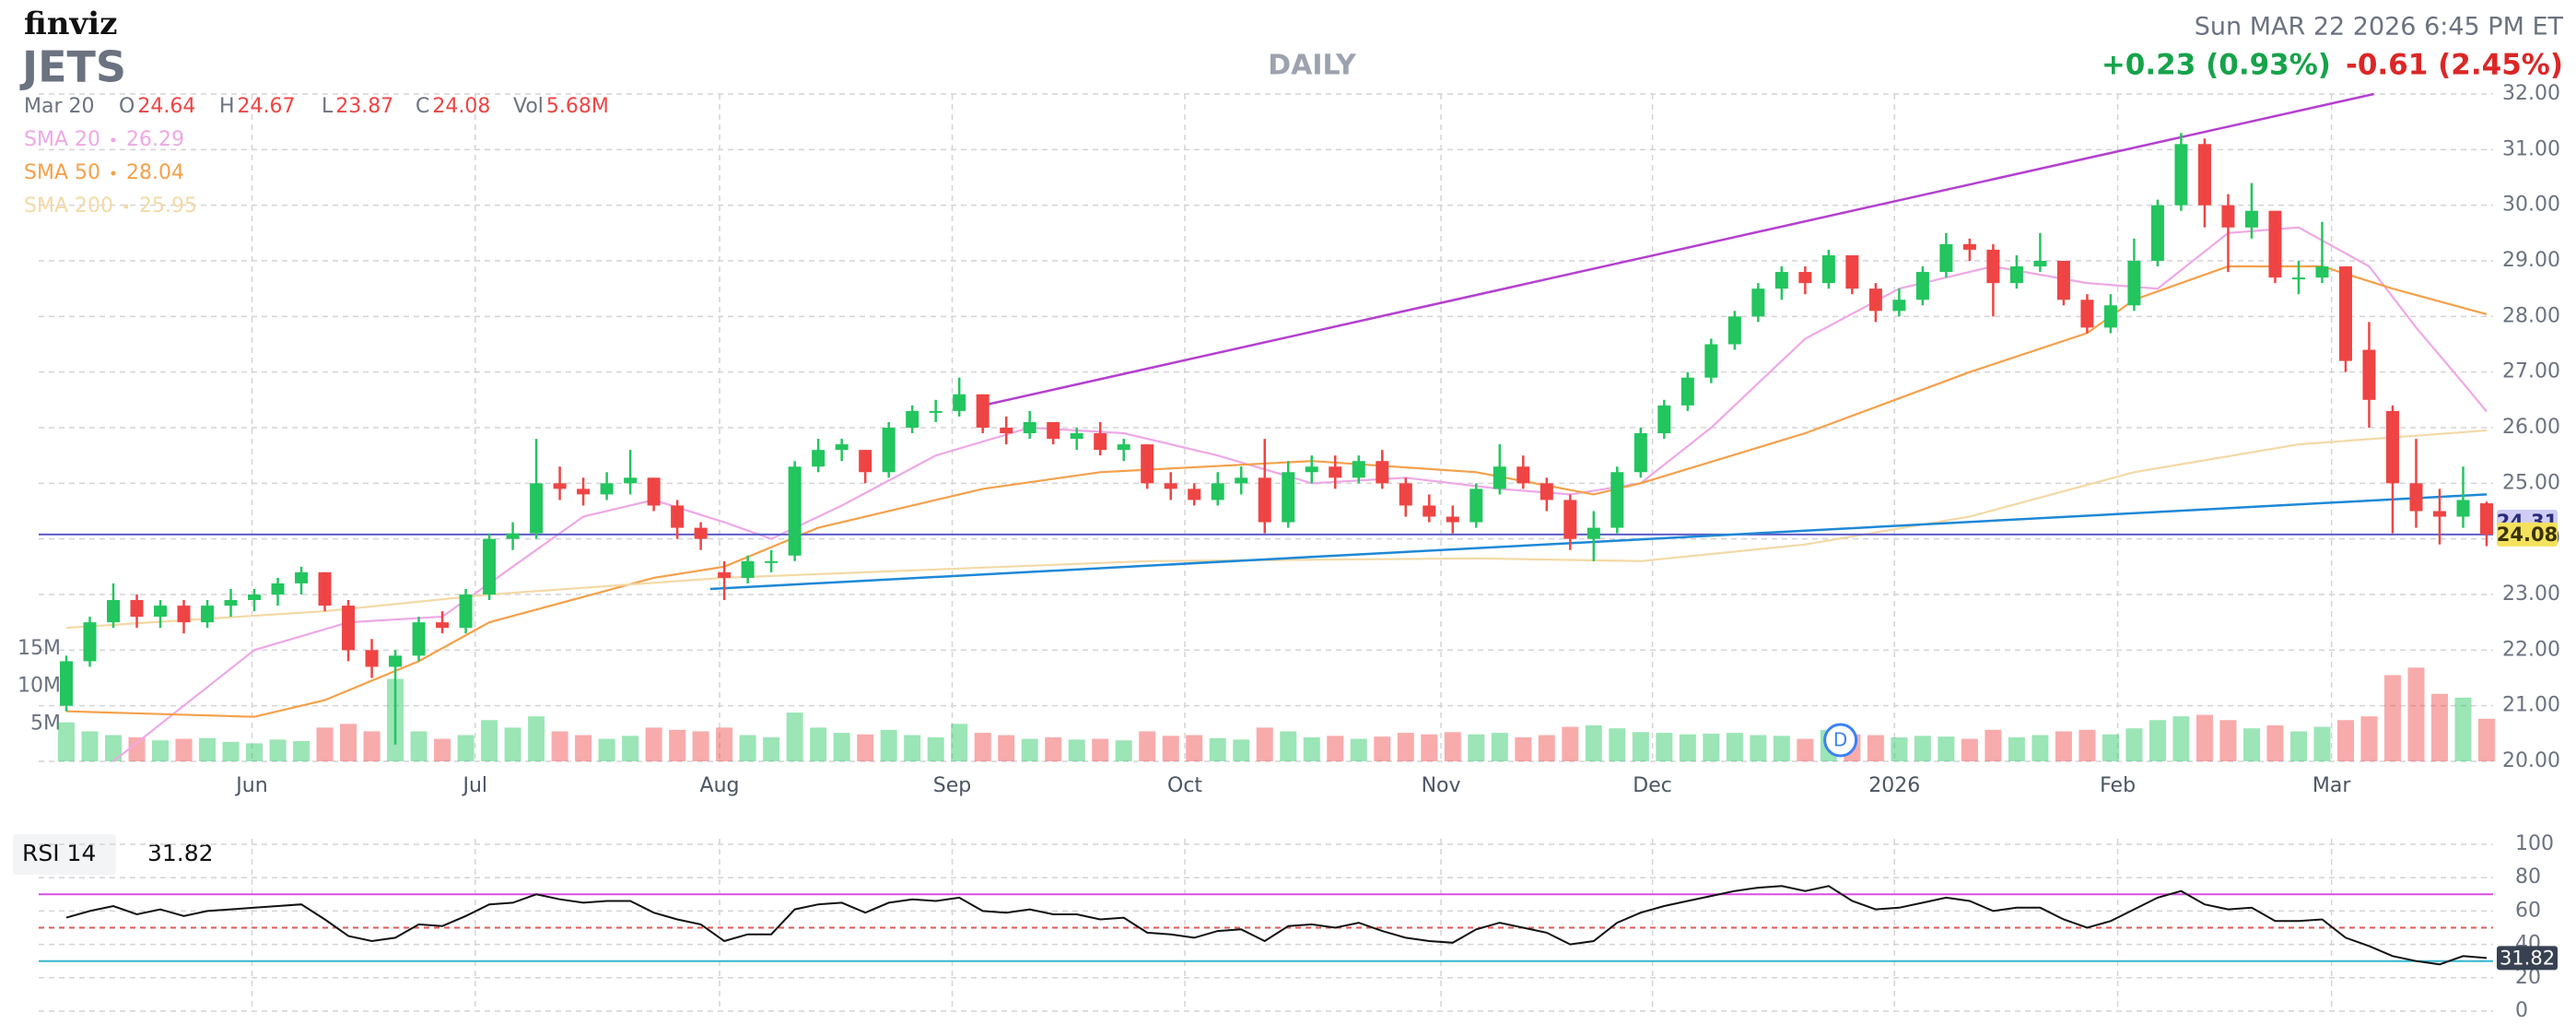 The height and width of the screenshot is (1036, 2576). Describe the element at coordinates (2531, 427) in the screenshot. I see `y-tick-label: 26.00` at that location.